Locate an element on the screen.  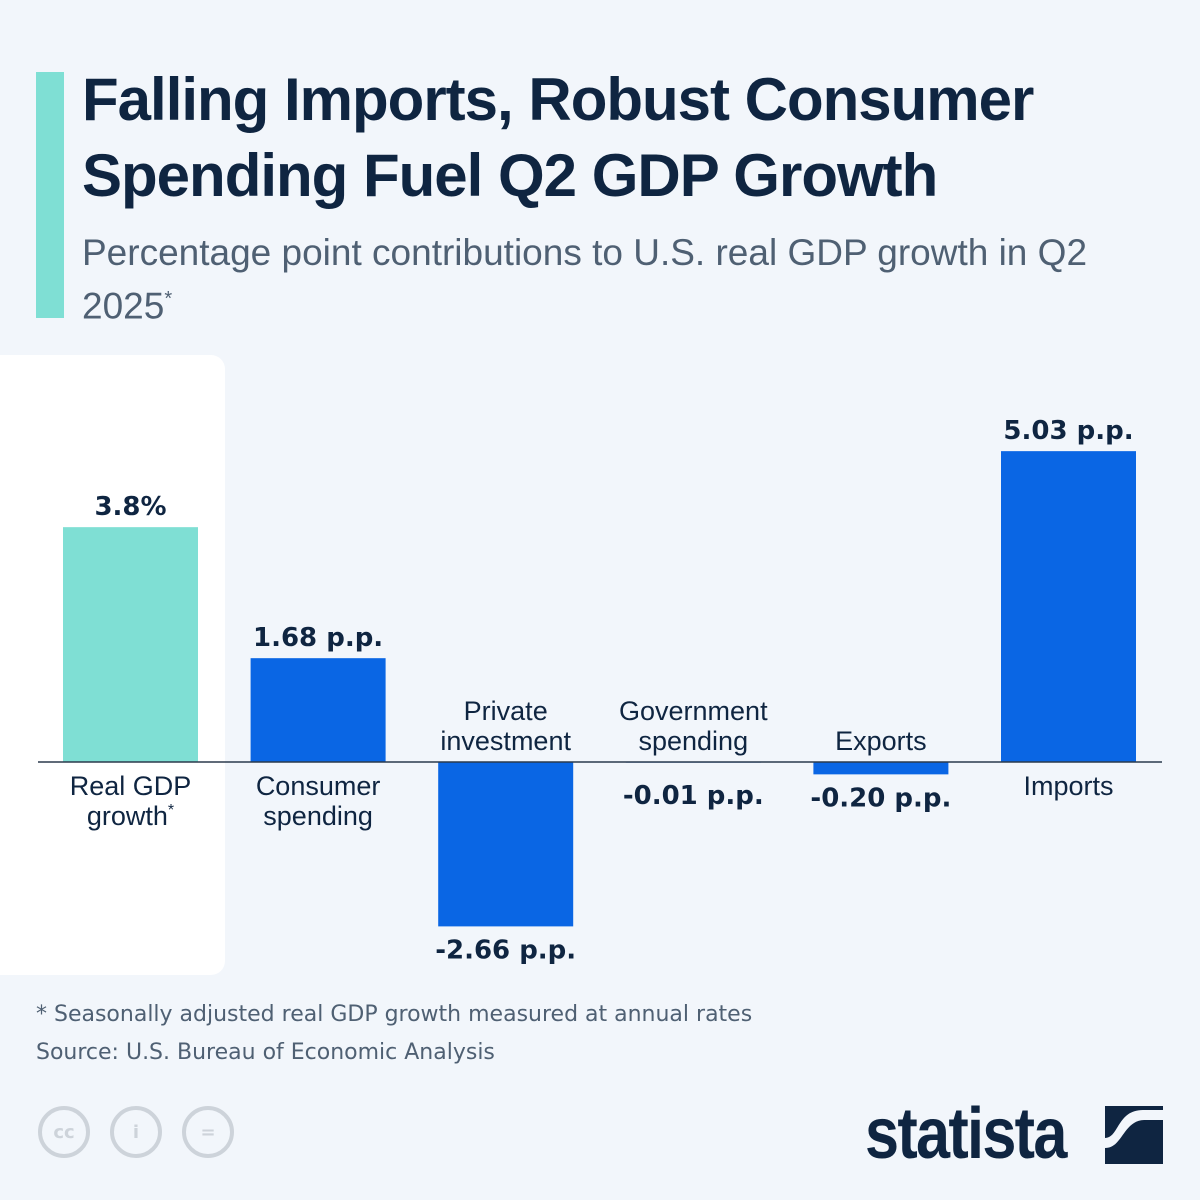
category-label-2: investment is located at coordinates (505, 741).